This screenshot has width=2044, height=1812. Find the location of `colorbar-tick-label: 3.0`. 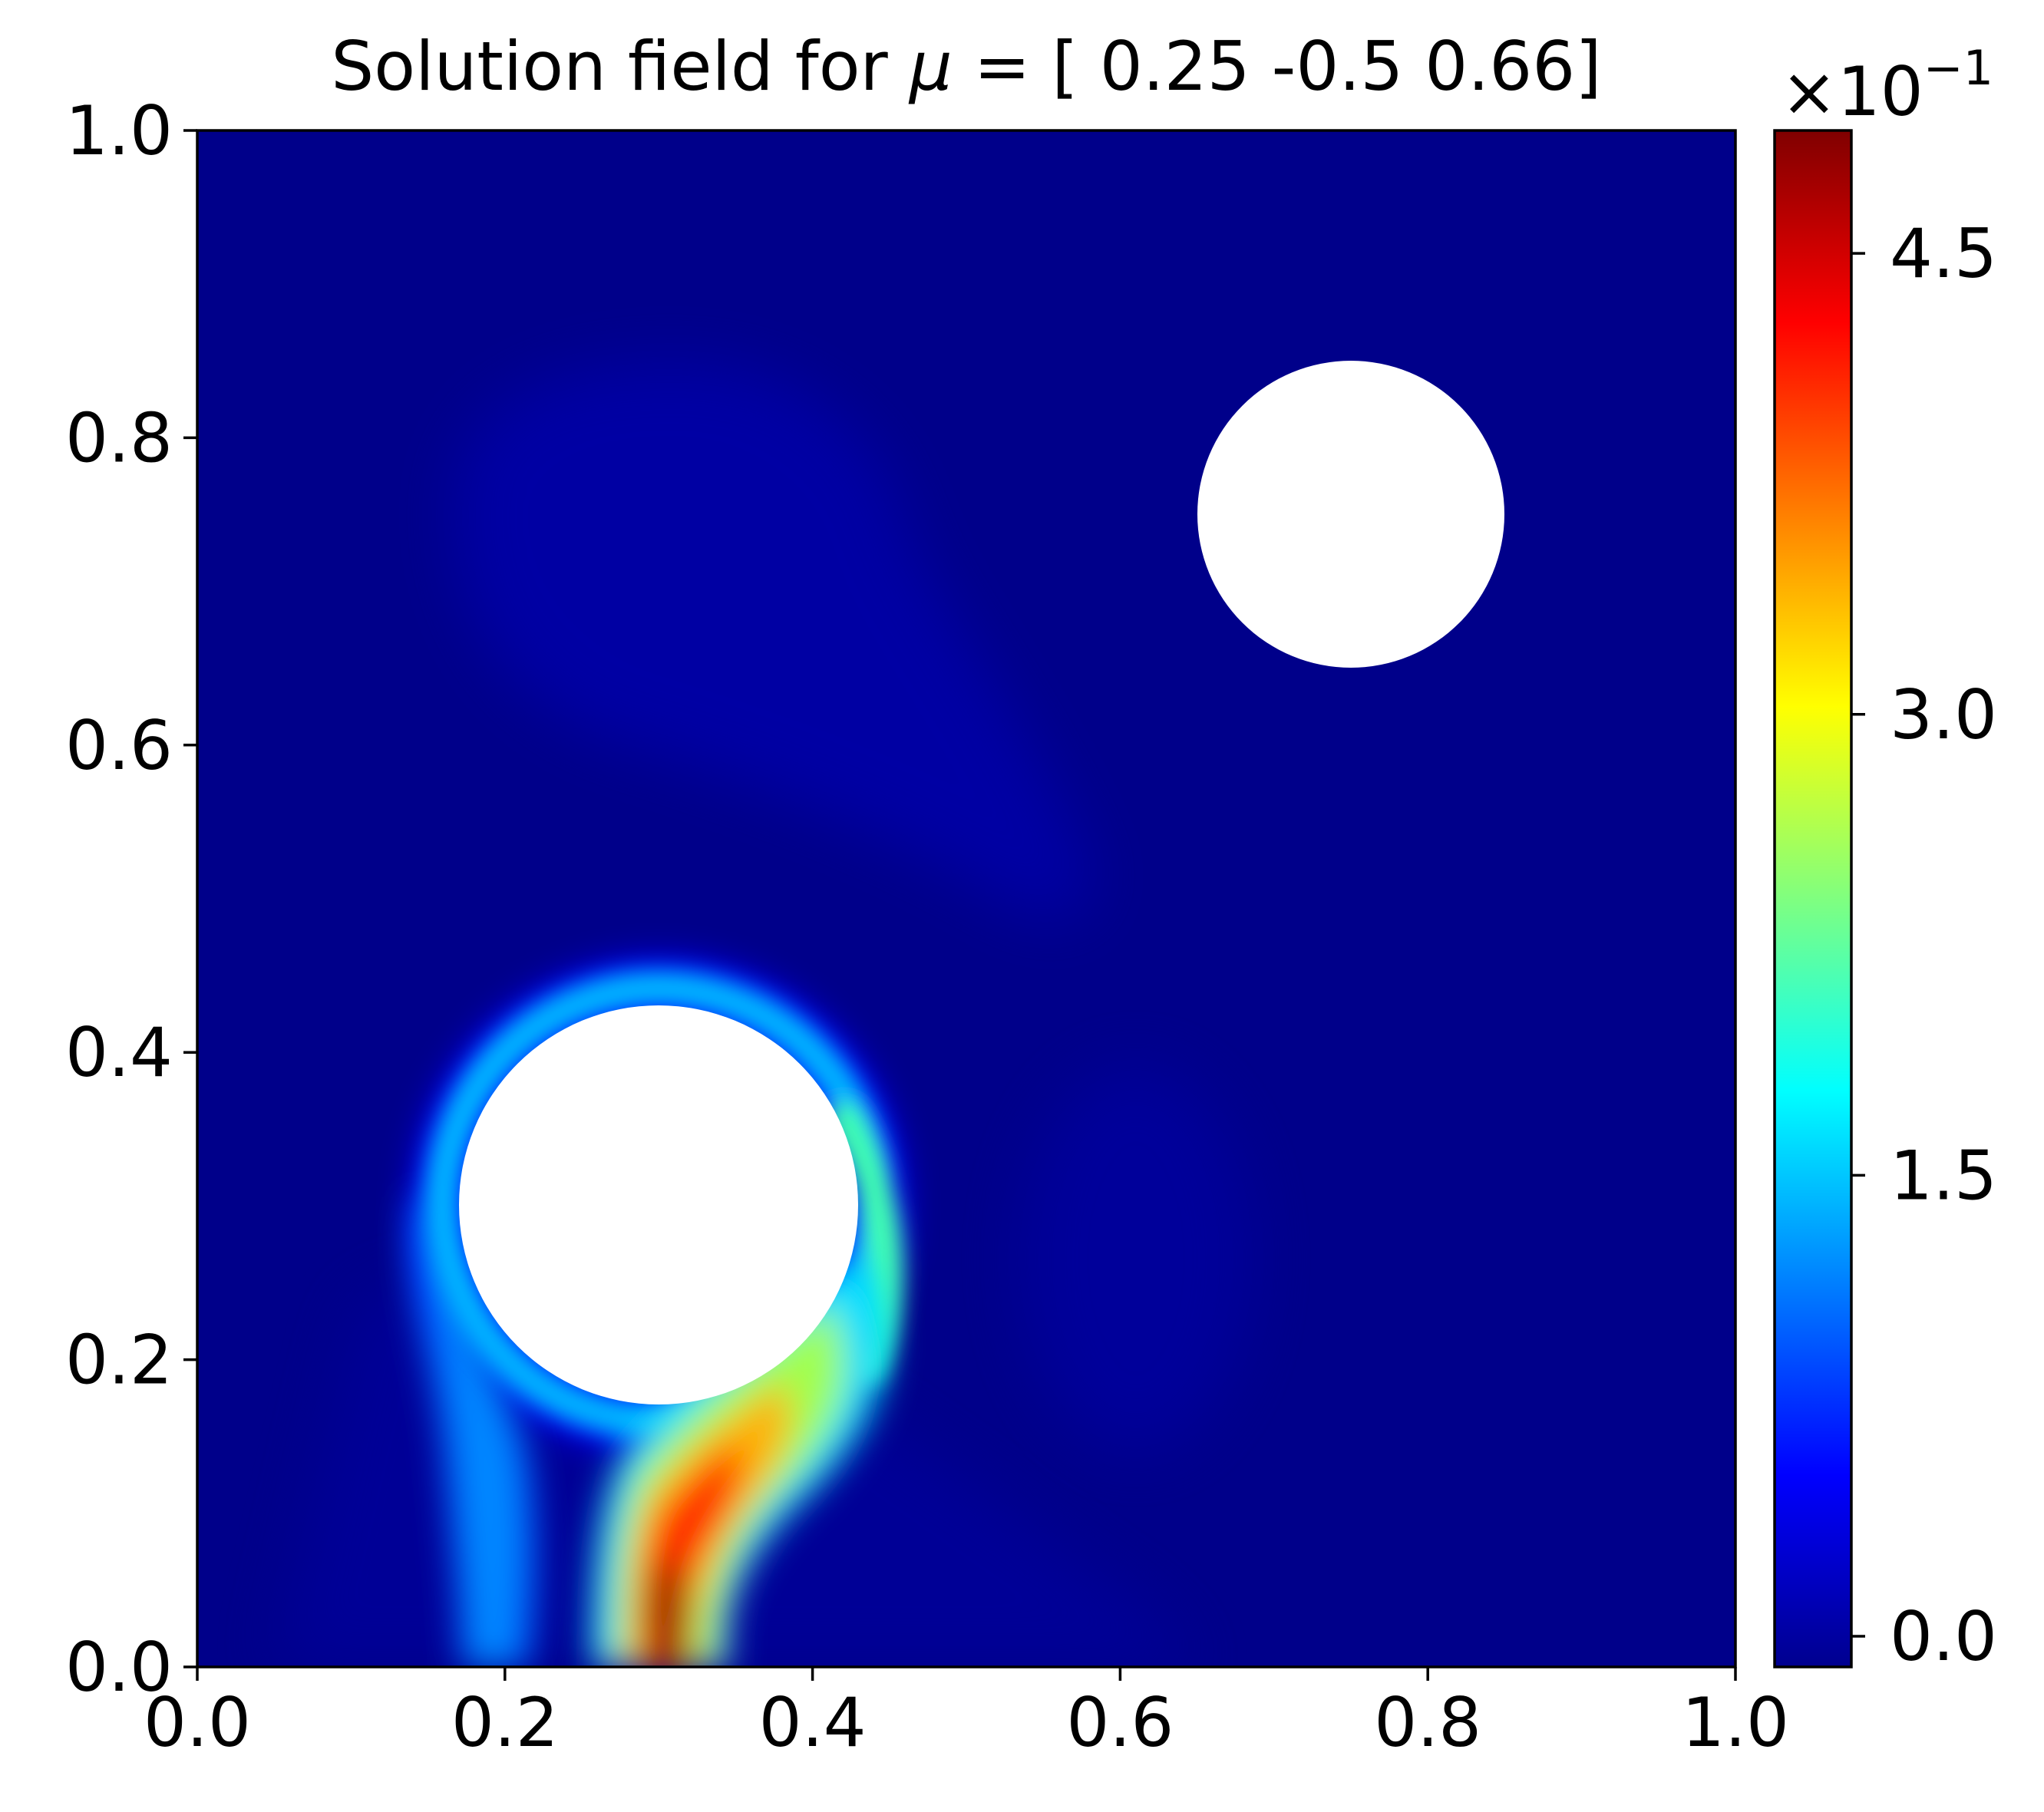

colorbar-tick-label: 3.0 is located at coordinates (1943, 715).